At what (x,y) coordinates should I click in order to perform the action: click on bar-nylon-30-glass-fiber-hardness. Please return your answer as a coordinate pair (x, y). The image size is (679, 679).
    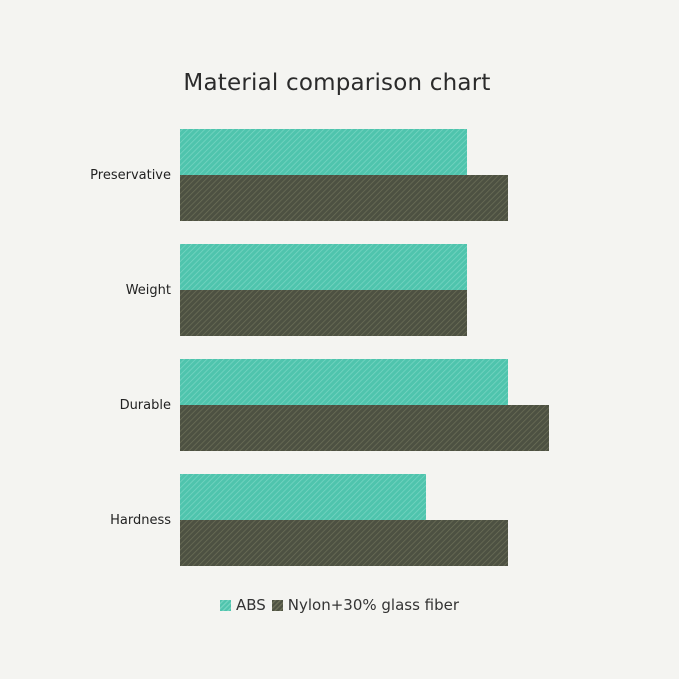
    Looking at the image, I should click on (344, 543).